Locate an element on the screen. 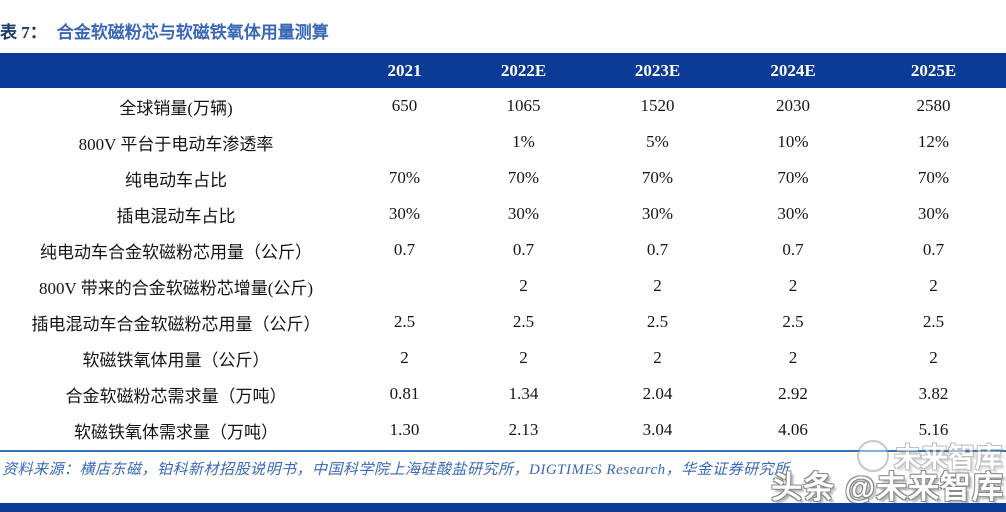  cell-value: 0.81 is located at coordinates (404, 393).